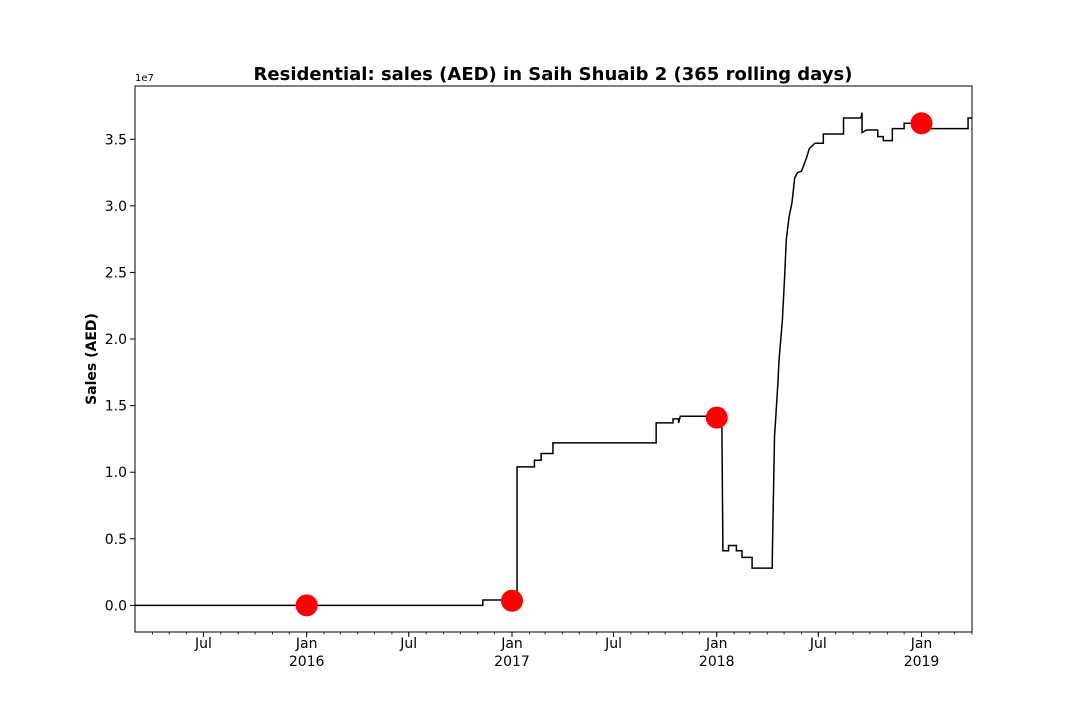 The width and height of the screenshot is (1080, 720). Describe the element at coordinates (116, 407) in the screenshot. I see `y-tick-label: 1.5` at that location.